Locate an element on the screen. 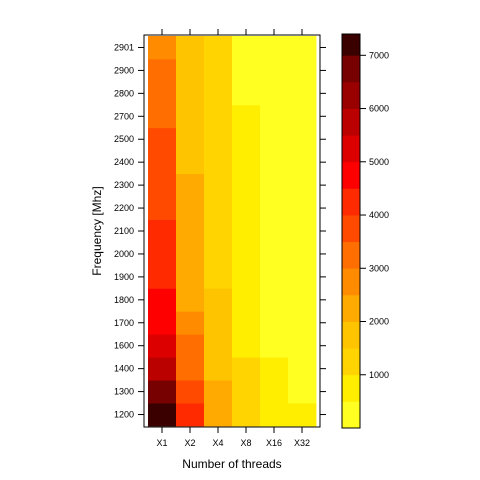 This screenshot has width=480, height=480. y-tick-label: 2900 is located at coordinates (124, 70).